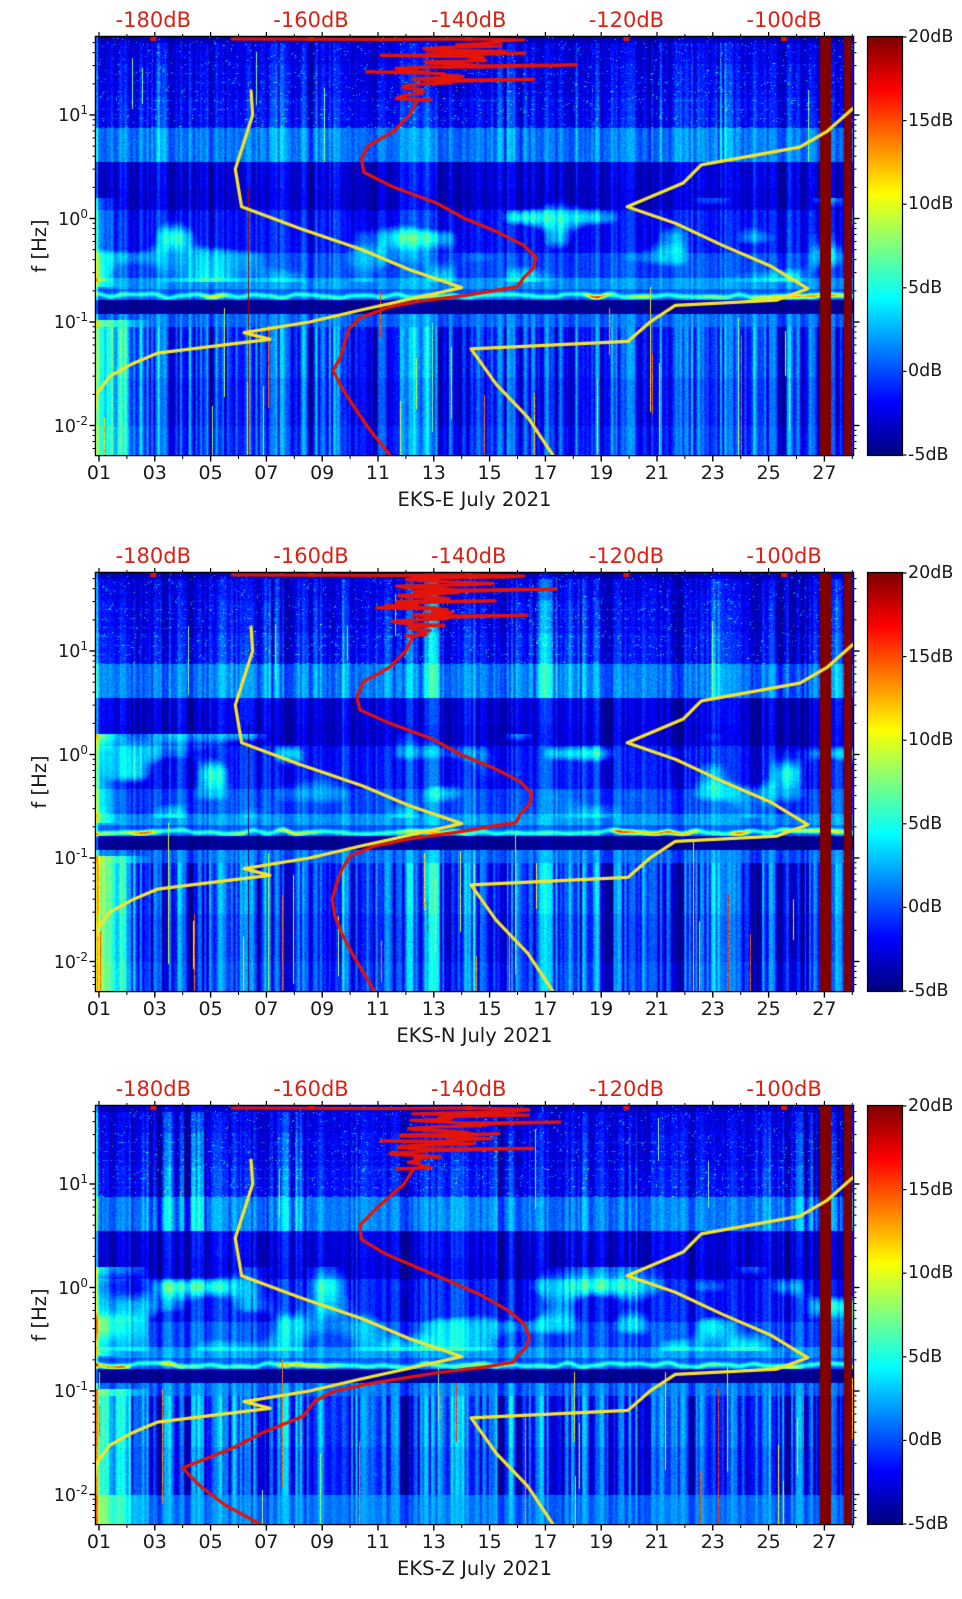 The width and height of the screenshot is (962, 1599). What do you see at coordinates (474, 1035) in the screenshot?
I see `panel-title-eks-n: EKS-N July 2021` at bounding box center [474, 1035].